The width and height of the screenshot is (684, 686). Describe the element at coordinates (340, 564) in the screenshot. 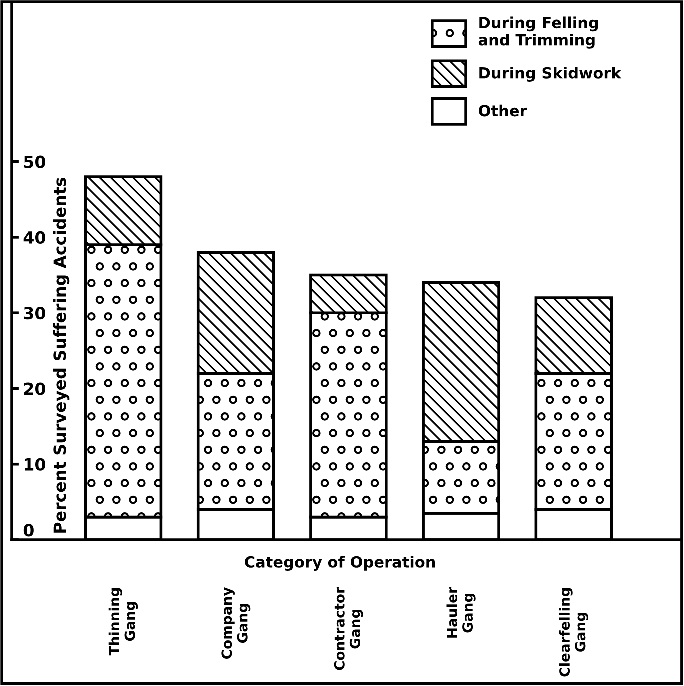

I see `x-axis-title: Category of Operation` at that location.